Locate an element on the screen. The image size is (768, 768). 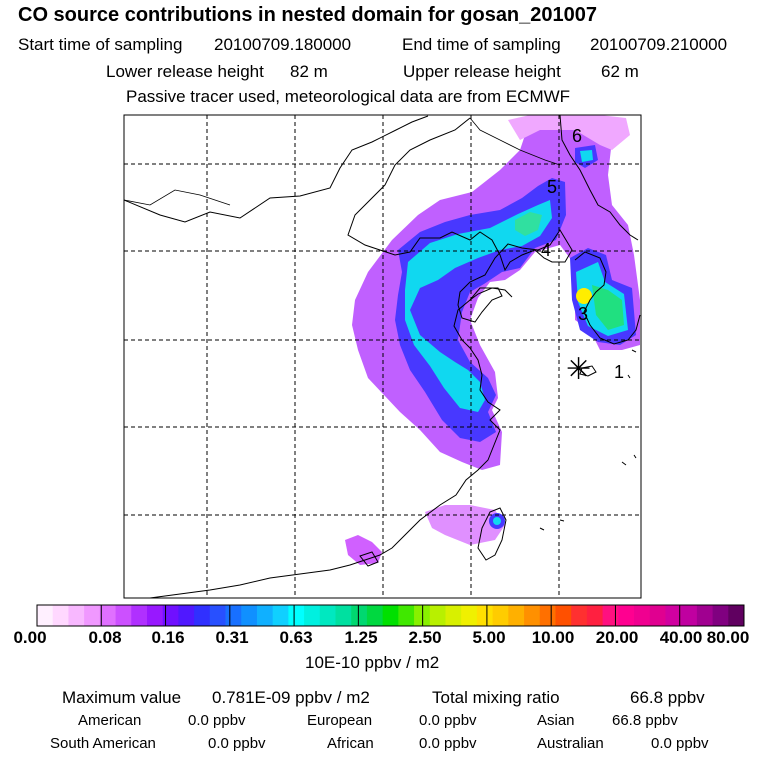
colorbar-tick-label: 40.00 is located at coordinates (681, 637).